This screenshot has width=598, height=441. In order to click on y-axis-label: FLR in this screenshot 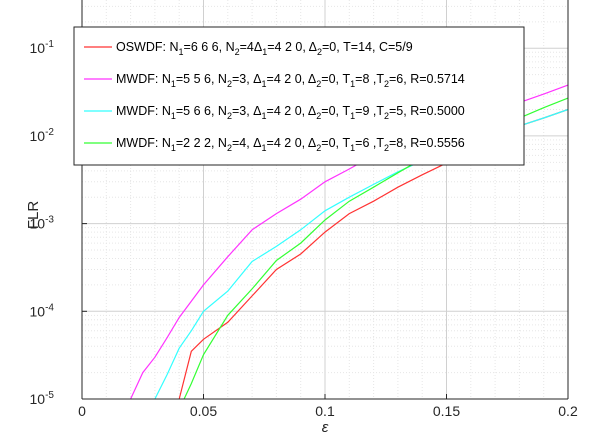, I will do `click(33, 215)`.